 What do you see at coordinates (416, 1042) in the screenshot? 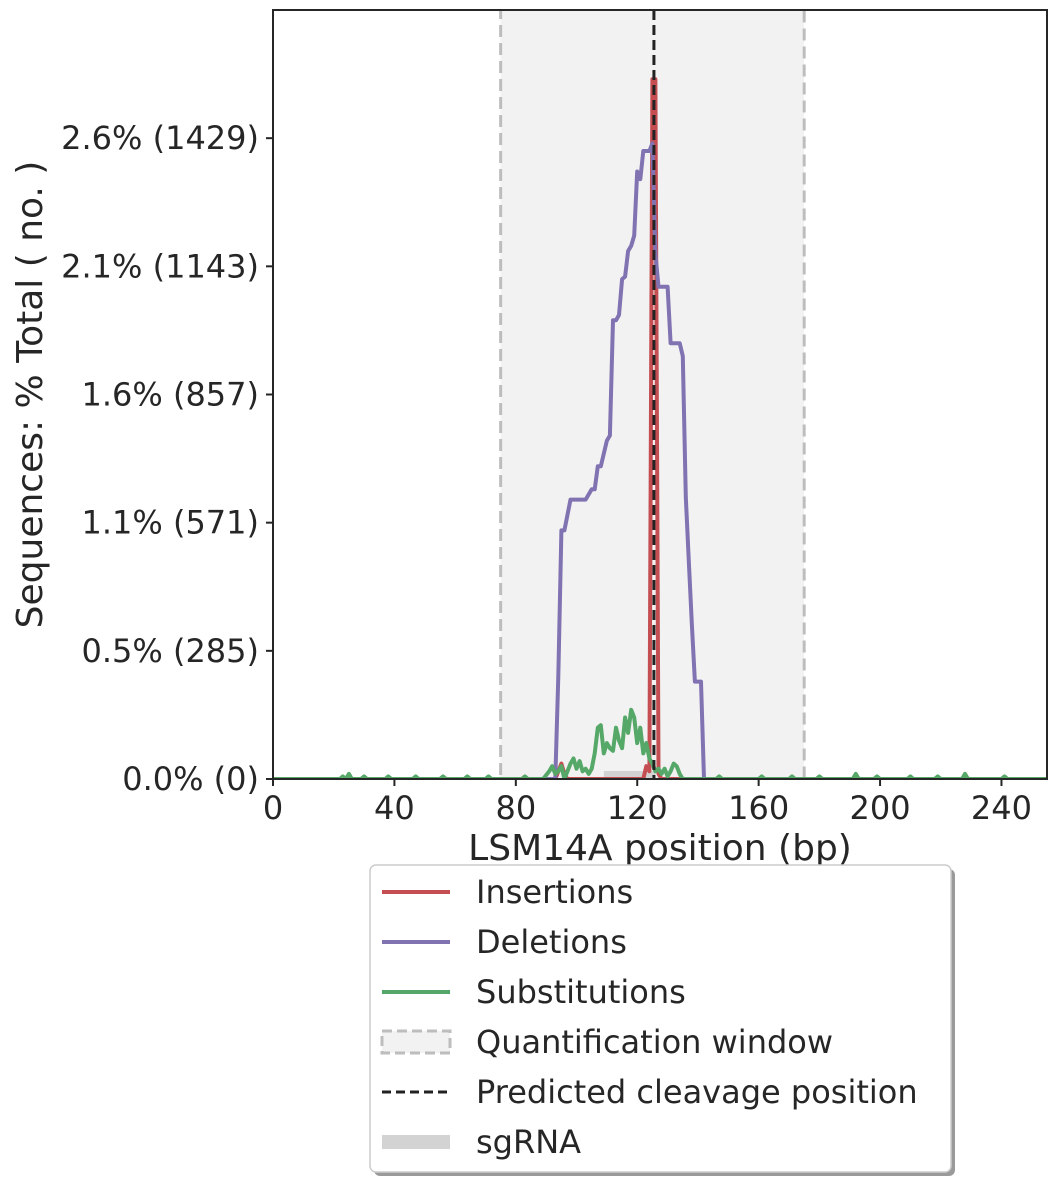
I see `legend-handle-quantification-window` at bounding box center [416, 1042].